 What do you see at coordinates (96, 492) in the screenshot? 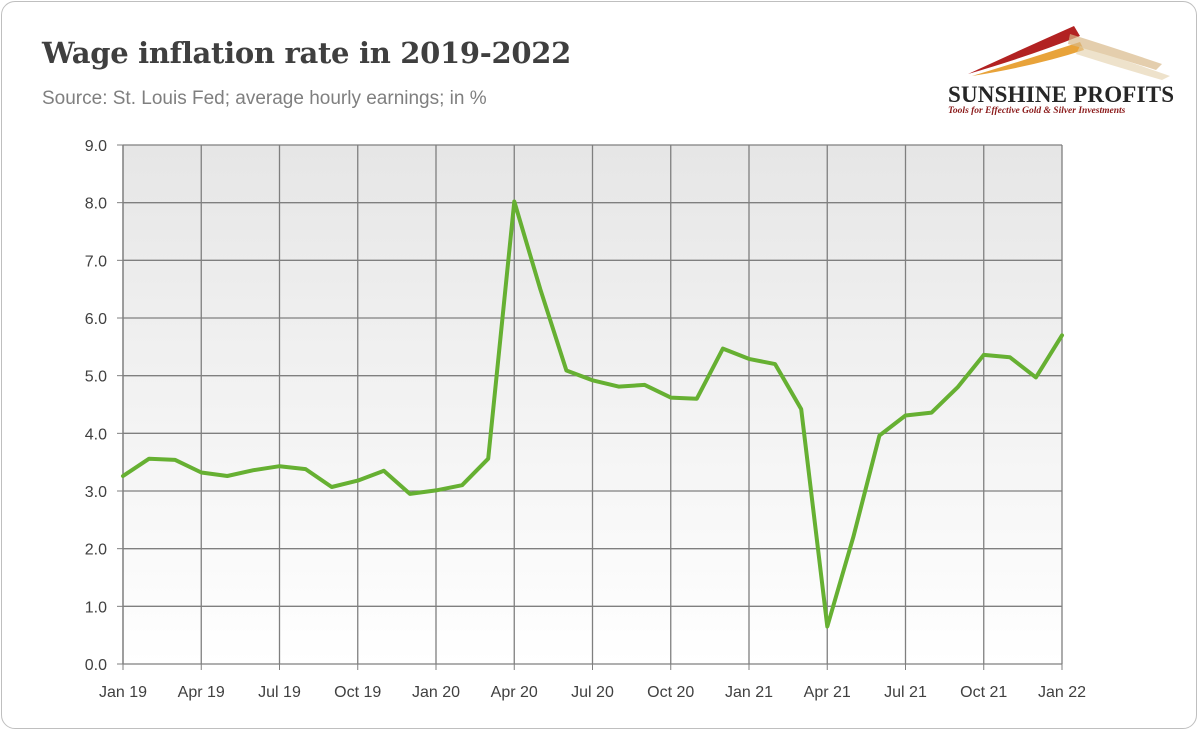
I see `y-tick-label: 3.0` at bounding box center [96, 492].